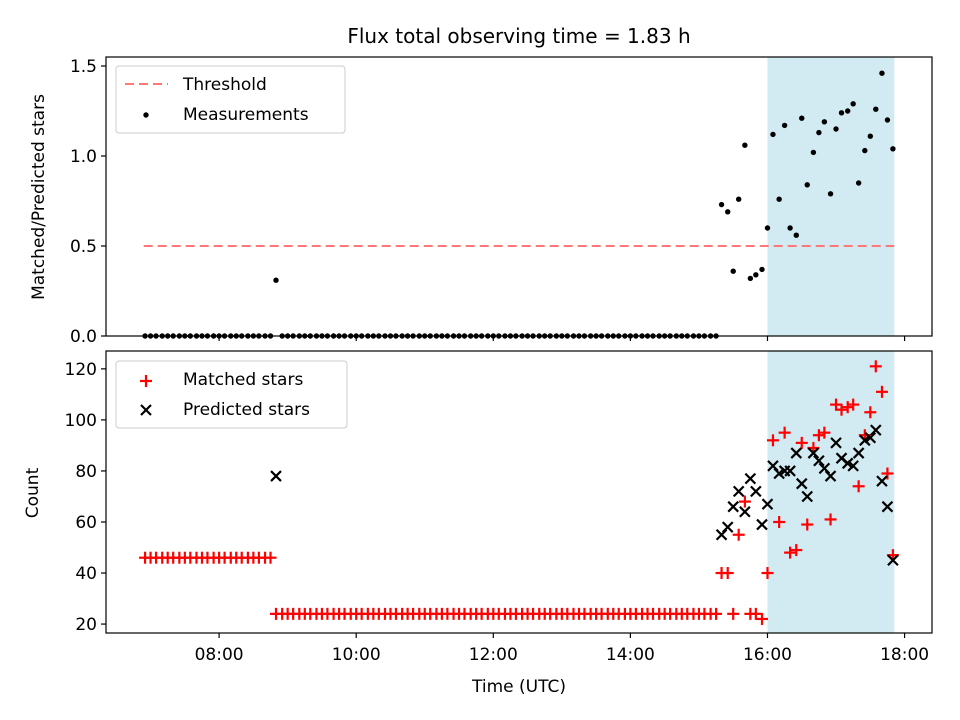 This screenshot has height=720, width=960. What do you see at coordinates (243, 380) in the screenshot?
I see `legend-matched-label: Matched stars` at bounding box center [243, 380].